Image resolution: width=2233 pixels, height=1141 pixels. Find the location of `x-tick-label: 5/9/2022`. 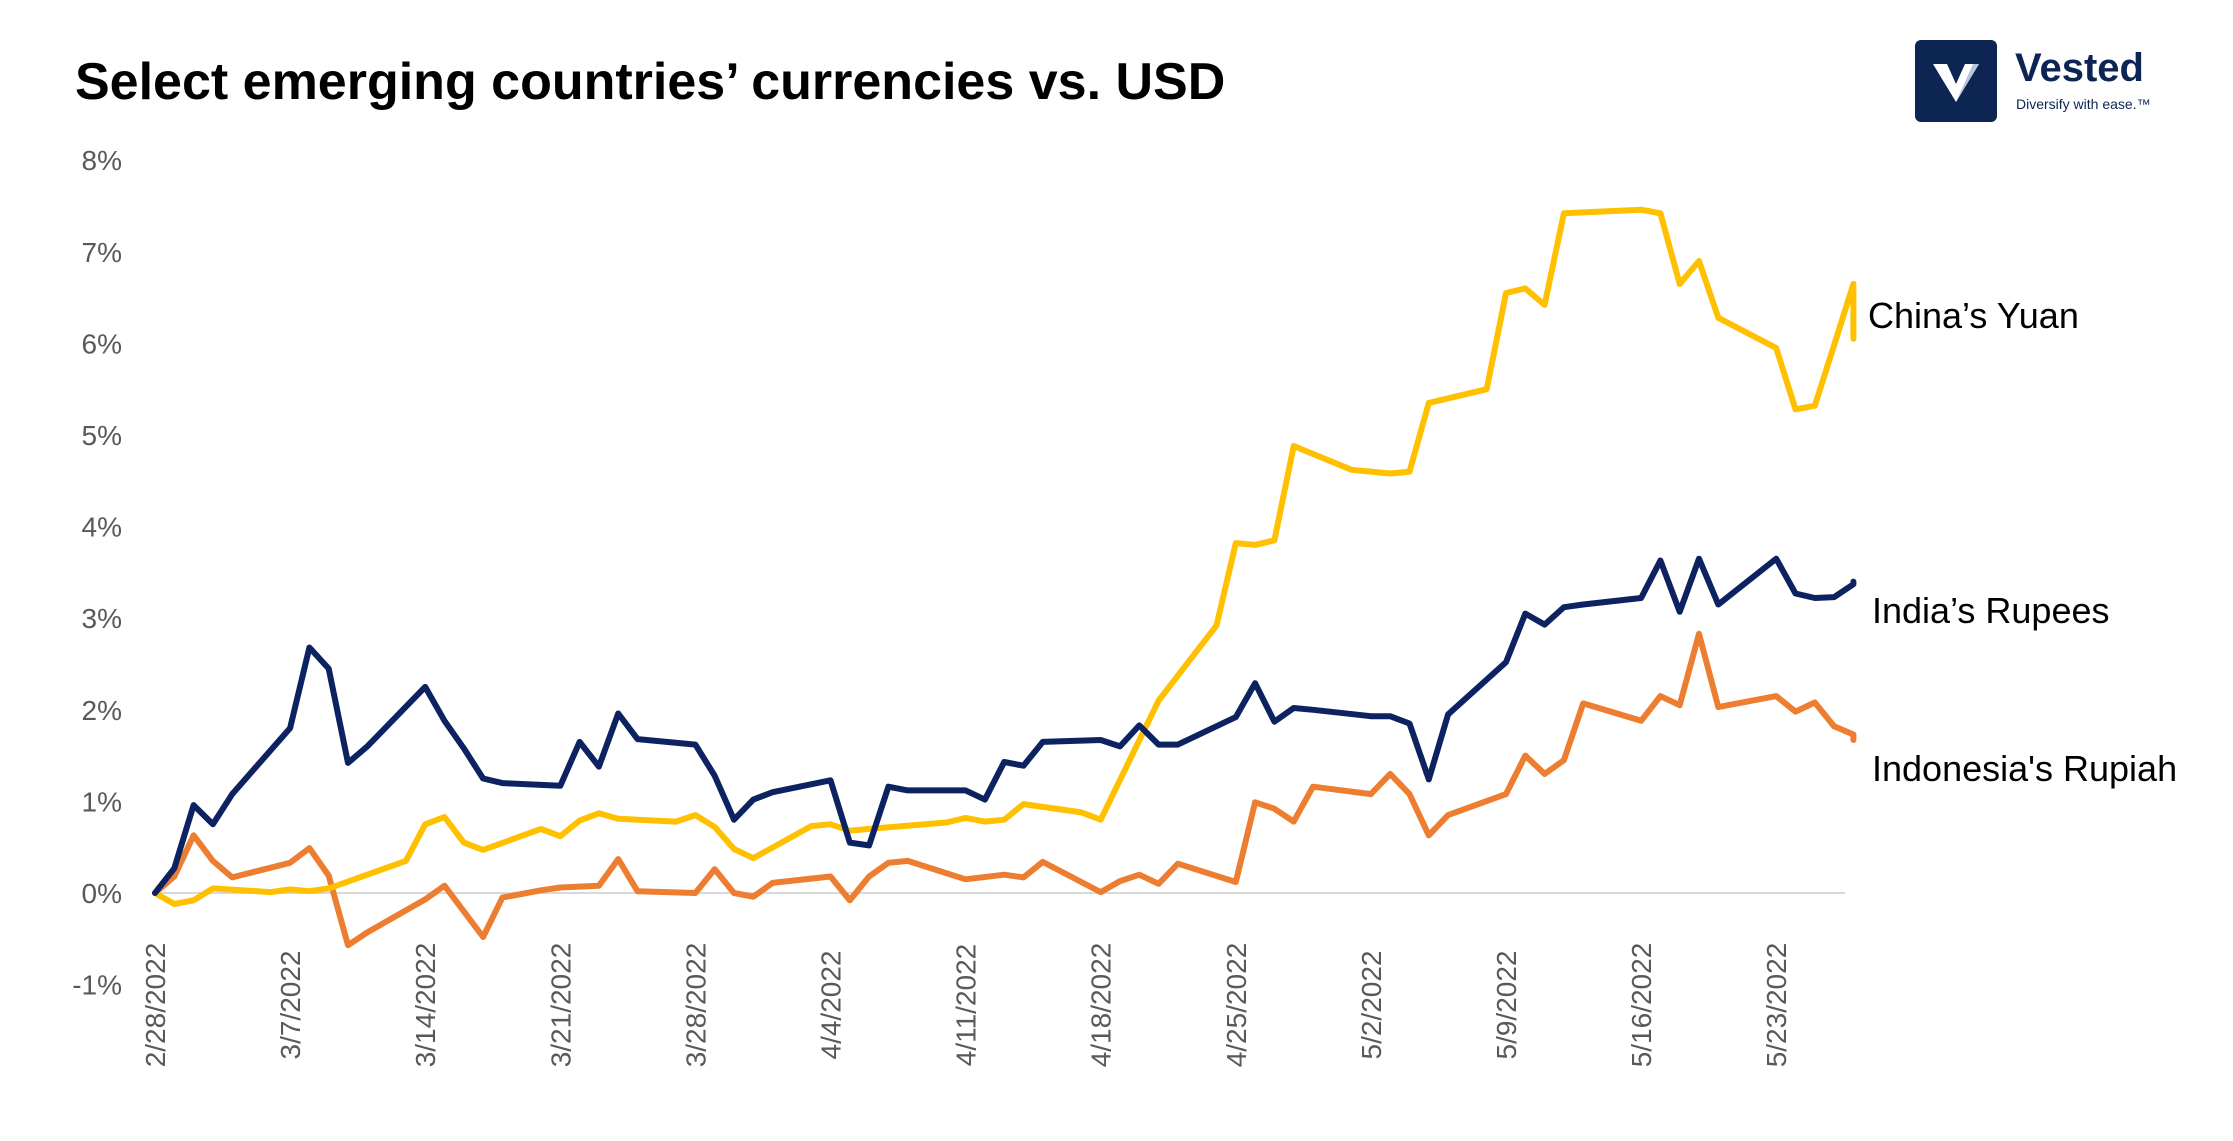

x-tick-label: 5/9/2022 is located at coordinates (1506, 1005).